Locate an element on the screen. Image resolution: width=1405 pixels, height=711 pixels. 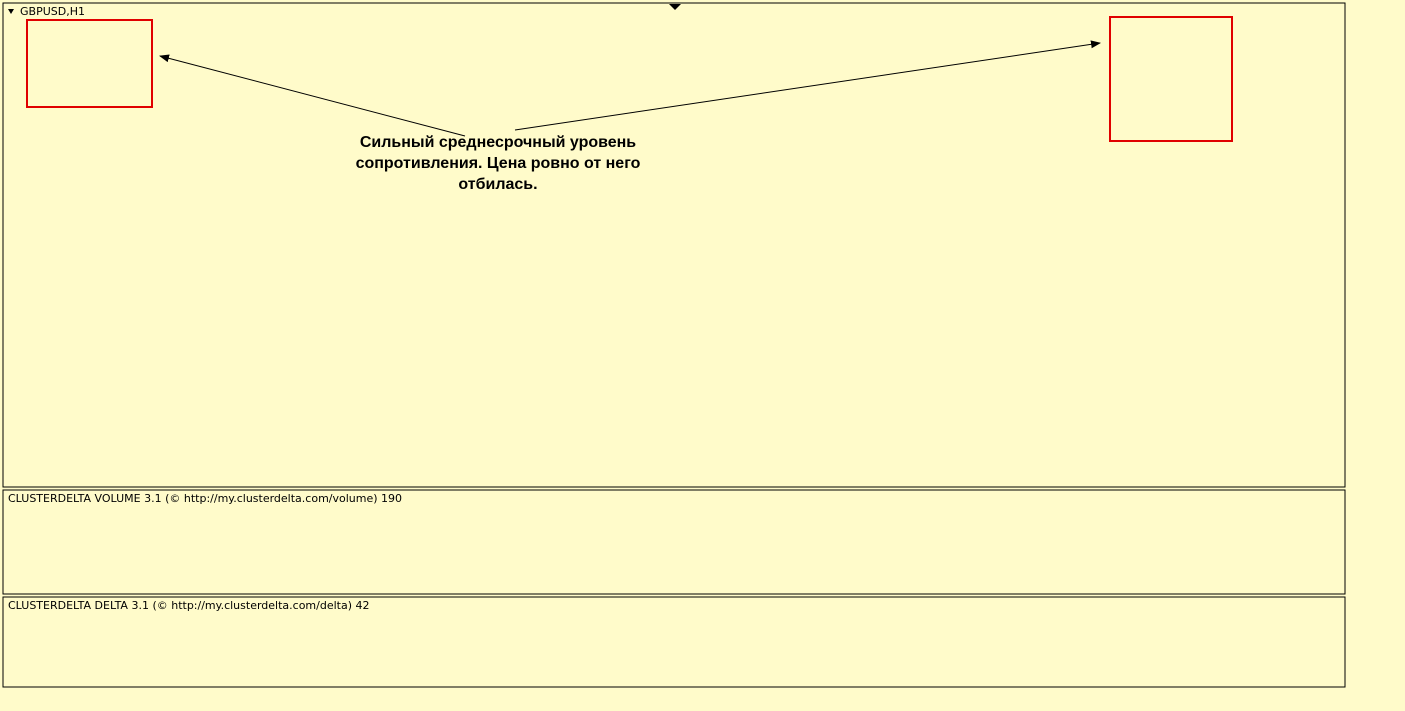
volume-panel is located at coordinates (674, 542).